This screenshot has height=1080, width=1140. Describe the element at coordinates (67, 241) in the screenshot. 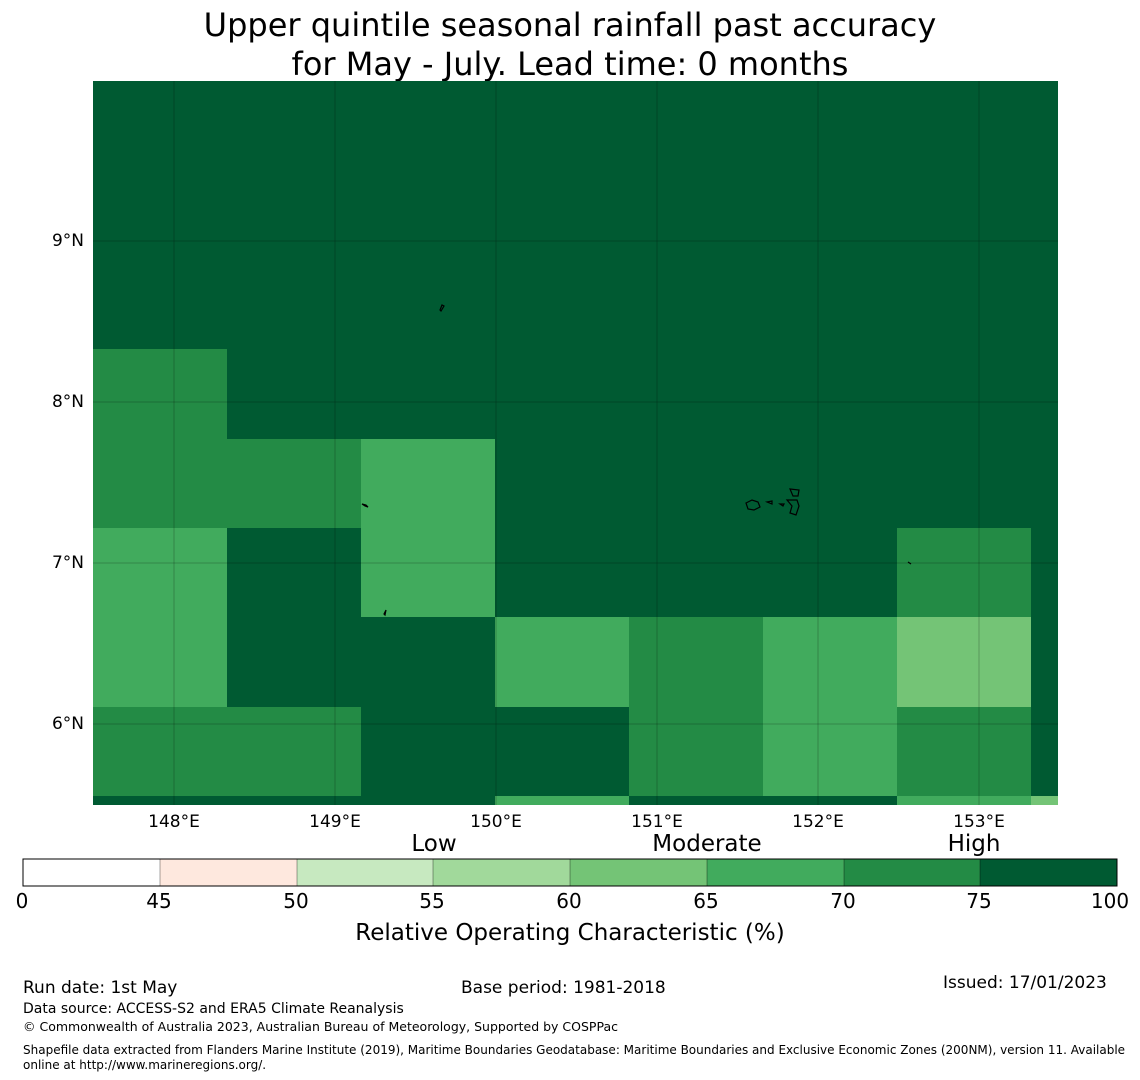

I see `lat-label-9n: 9°N` at that location.